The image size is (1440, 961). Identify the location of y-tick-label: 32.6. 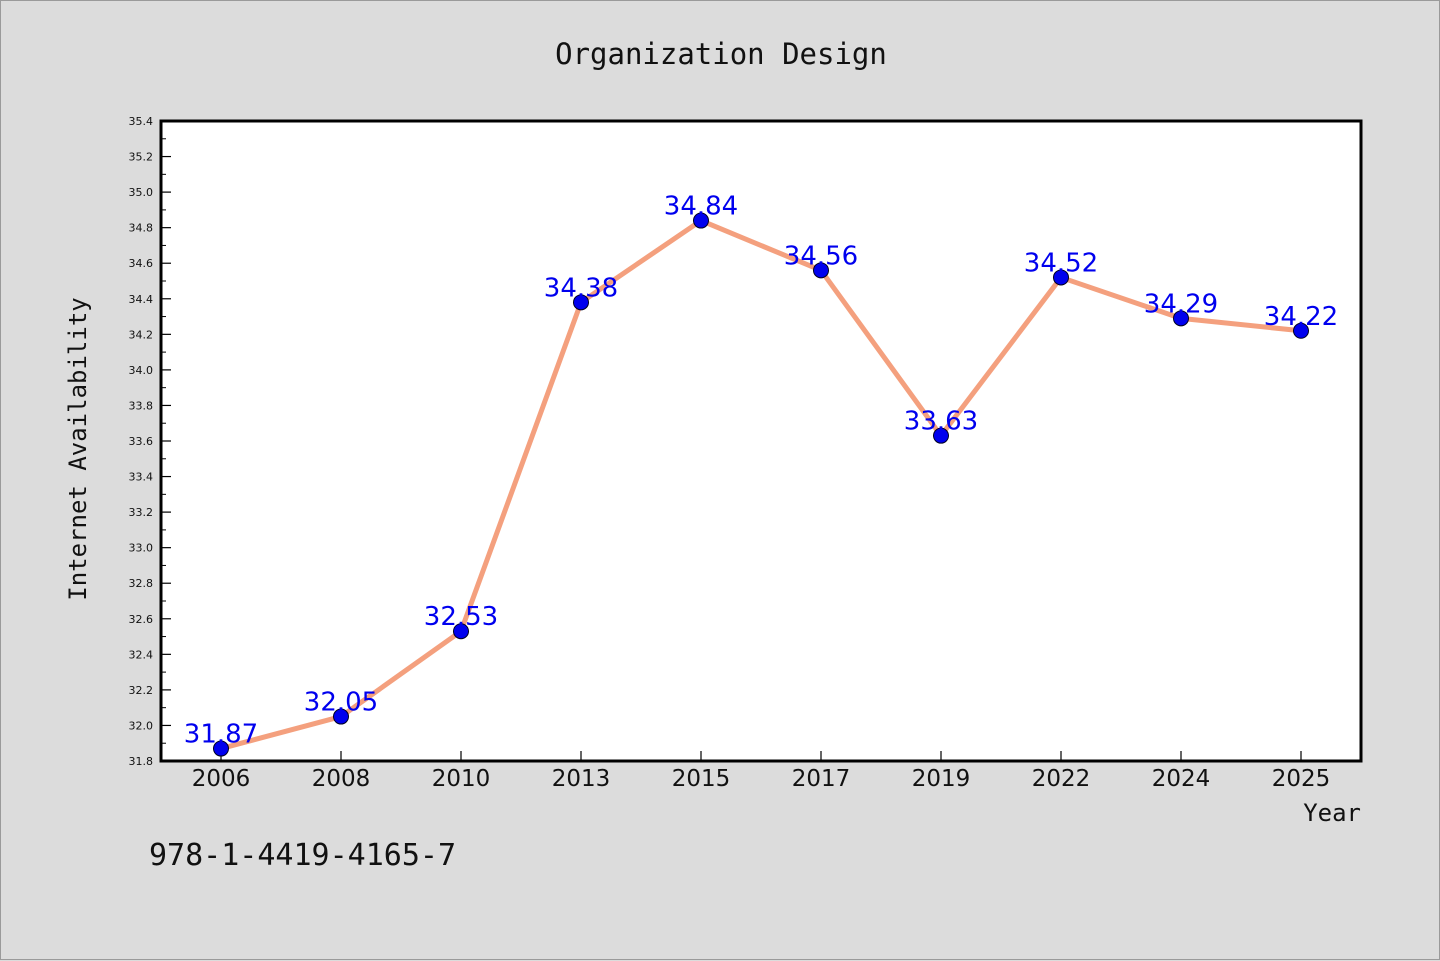
(141, 619).